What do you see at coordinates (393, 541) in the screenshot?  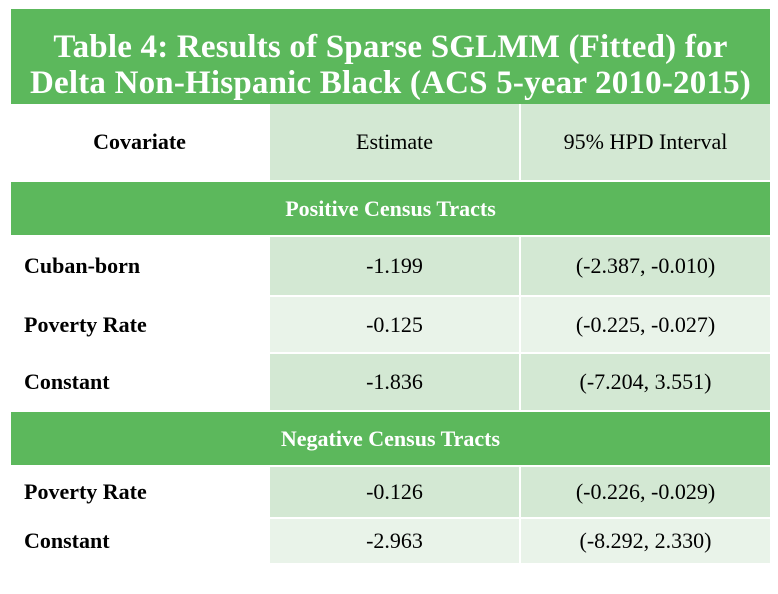 I see `row-estimate: -2.963` at bounding box center [393, 541].